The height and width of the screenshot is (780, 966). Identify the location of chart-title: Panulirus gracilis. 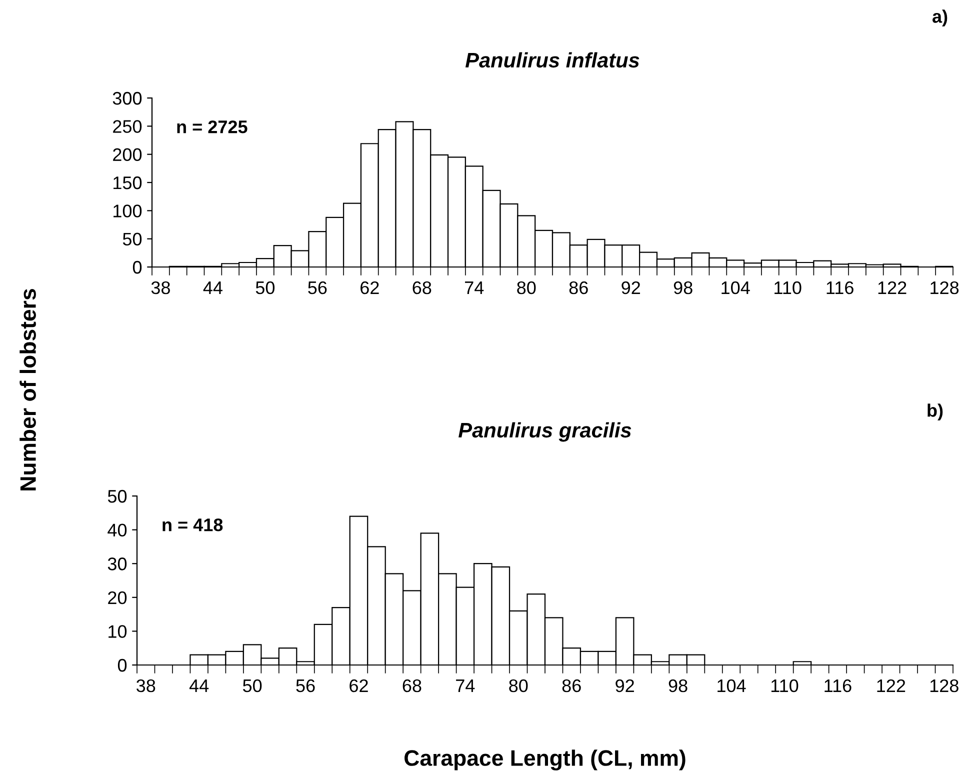
(545, 432).